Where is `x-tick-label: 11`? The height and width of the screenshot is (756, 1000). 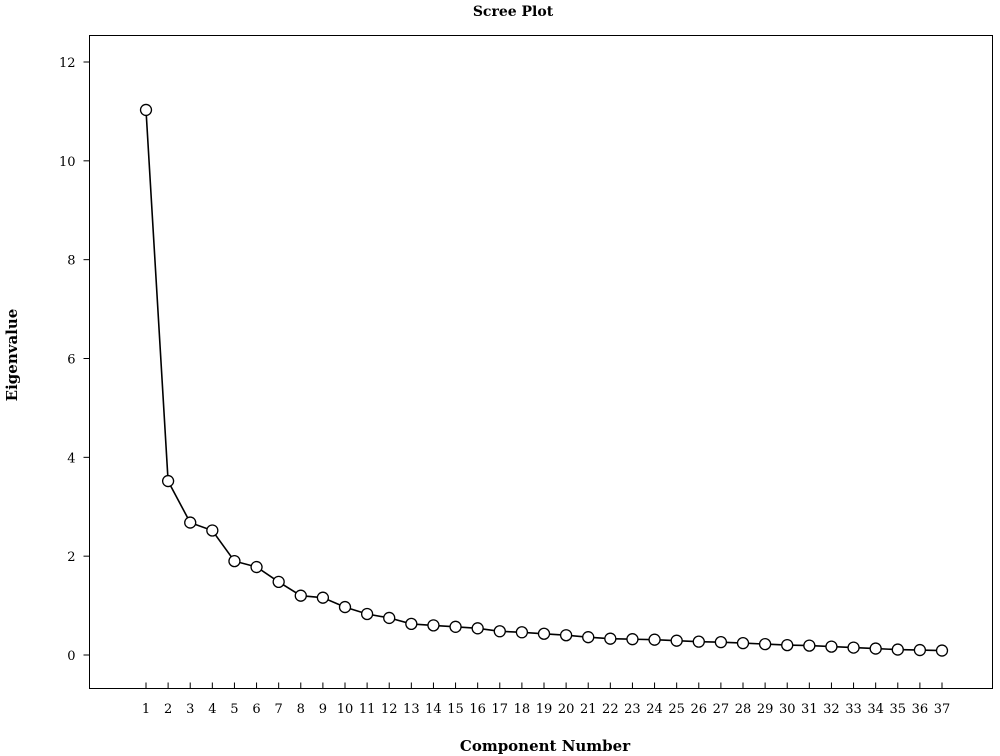 x-tick-label: 11 is located at coordinates (367, 709).